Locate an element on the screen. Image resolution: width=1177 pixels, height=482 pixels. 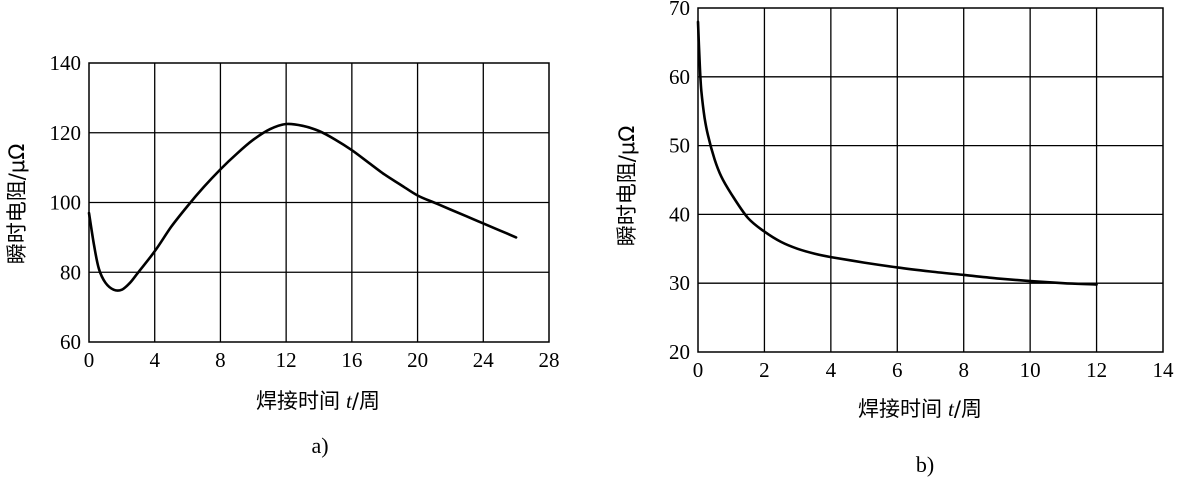
x-tick-label: 6 is located at coordinates (897, 370).